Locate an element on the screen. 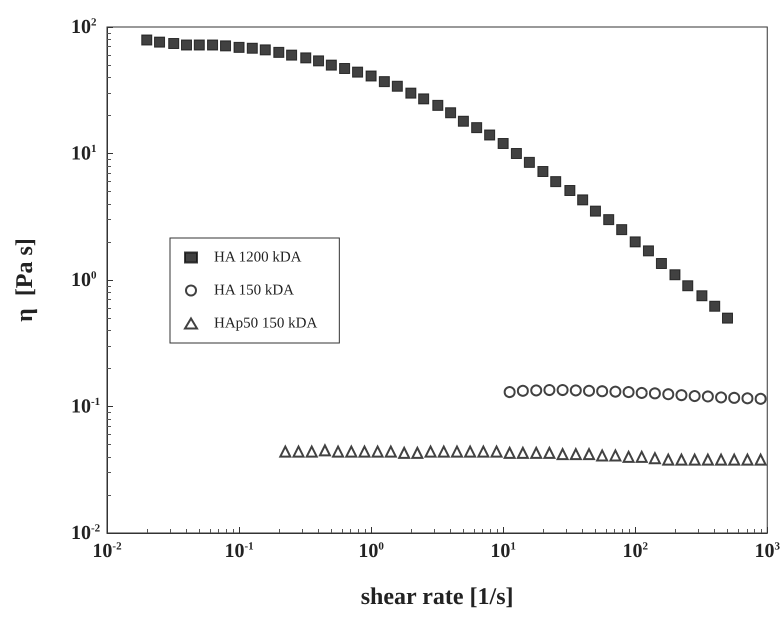 This screenshot has width=783, height=620. legend-label: HA 1200 kDA is located at coordinates (258, 258).